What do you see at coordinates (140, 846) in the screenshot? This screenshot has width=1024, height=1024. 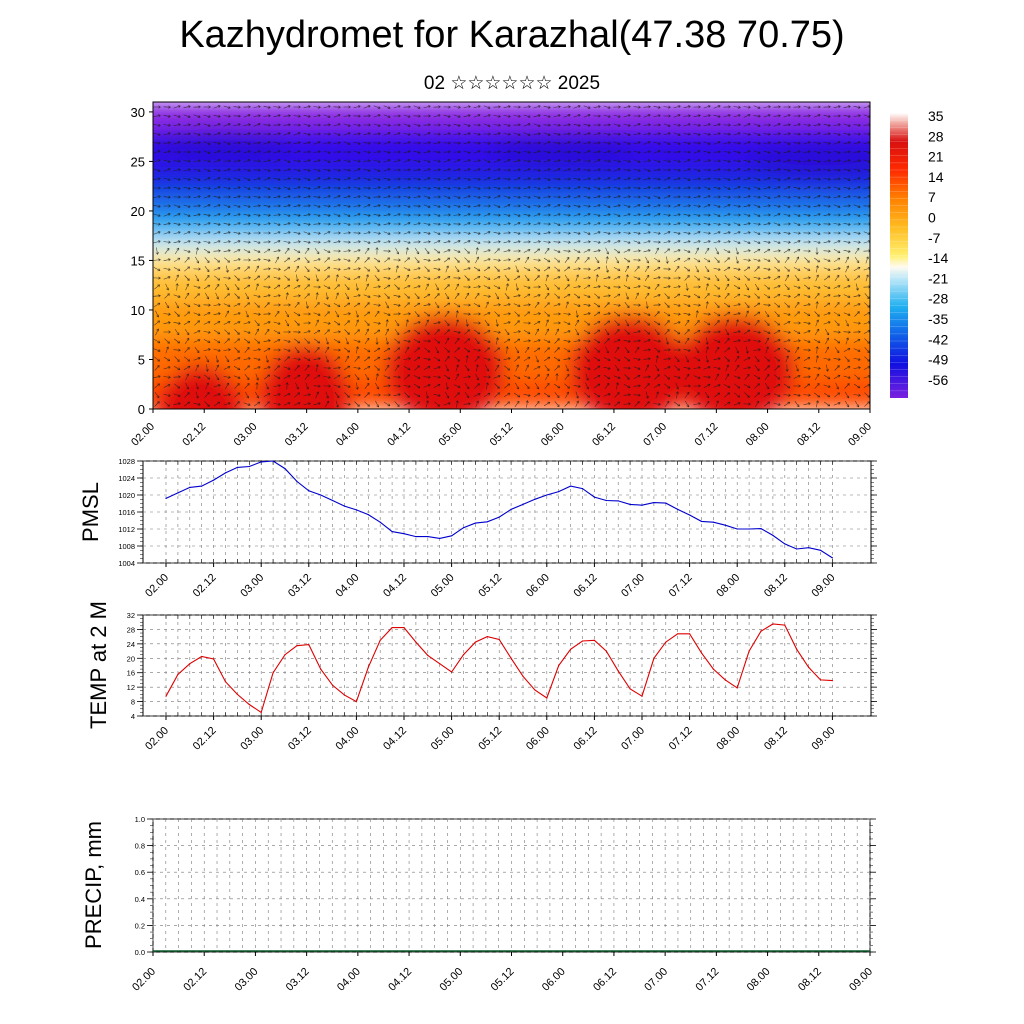 I see `y-tick-label: 0.8` at bounding box center [140, 846].